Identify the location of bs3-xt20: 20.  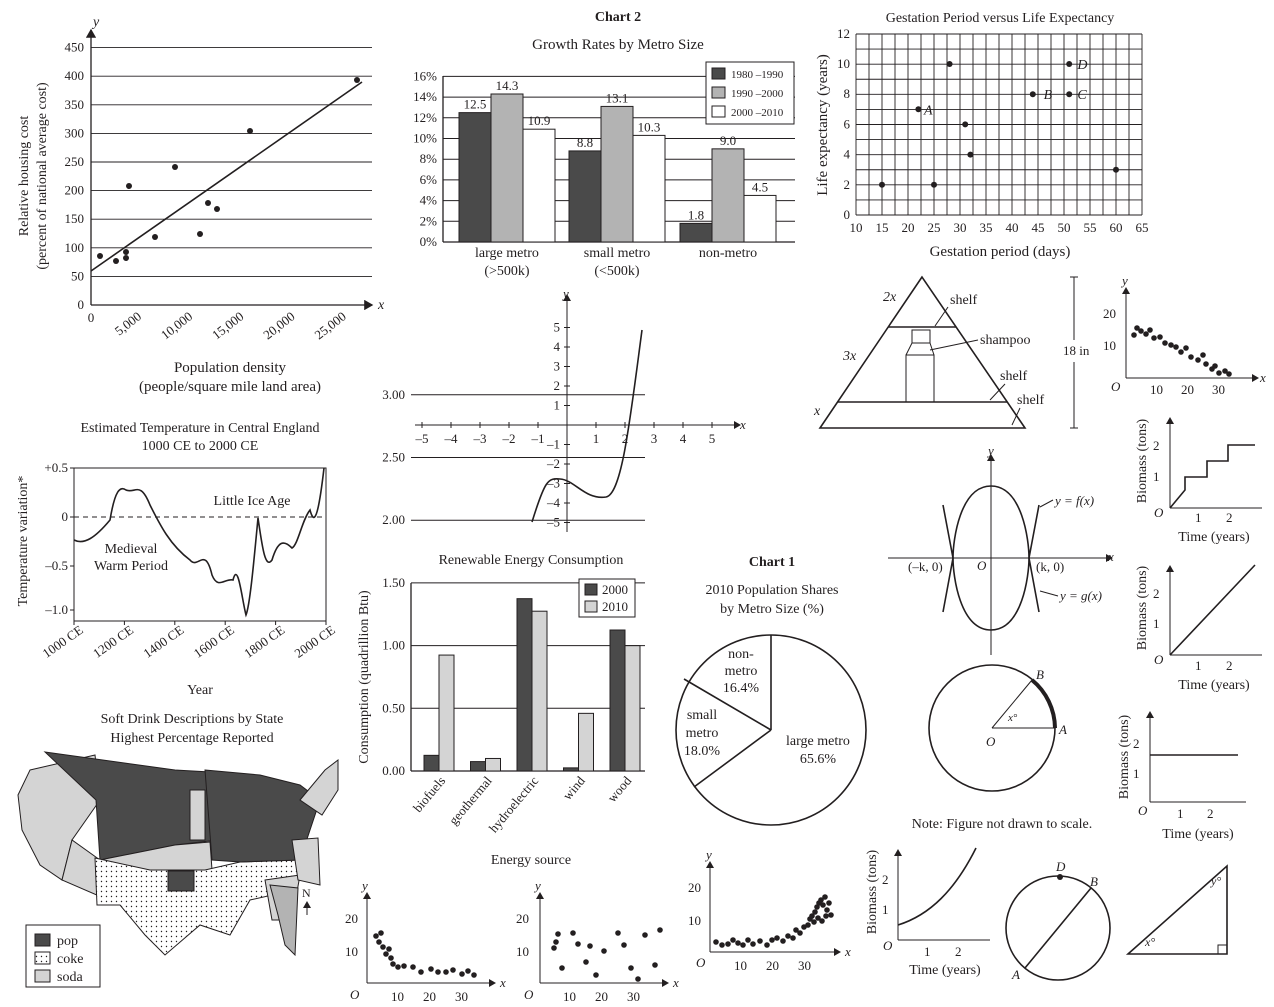
(772, 965).